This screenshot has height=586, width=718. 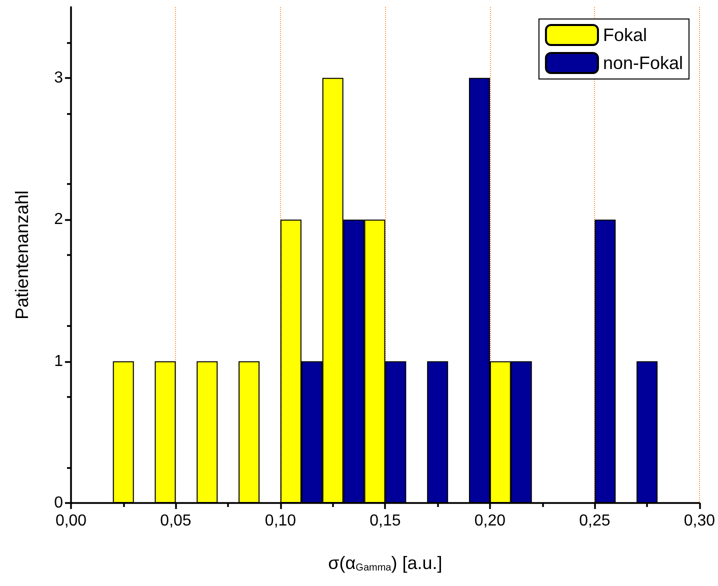 I want to click on x-tick-label: 0,00, so click(x=71, y=521).